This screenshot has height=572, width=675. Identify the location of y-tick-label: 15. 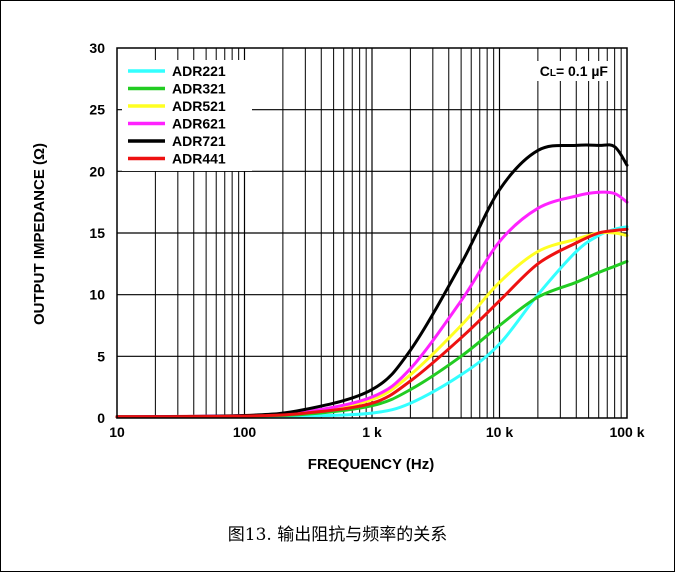
(97, 233).